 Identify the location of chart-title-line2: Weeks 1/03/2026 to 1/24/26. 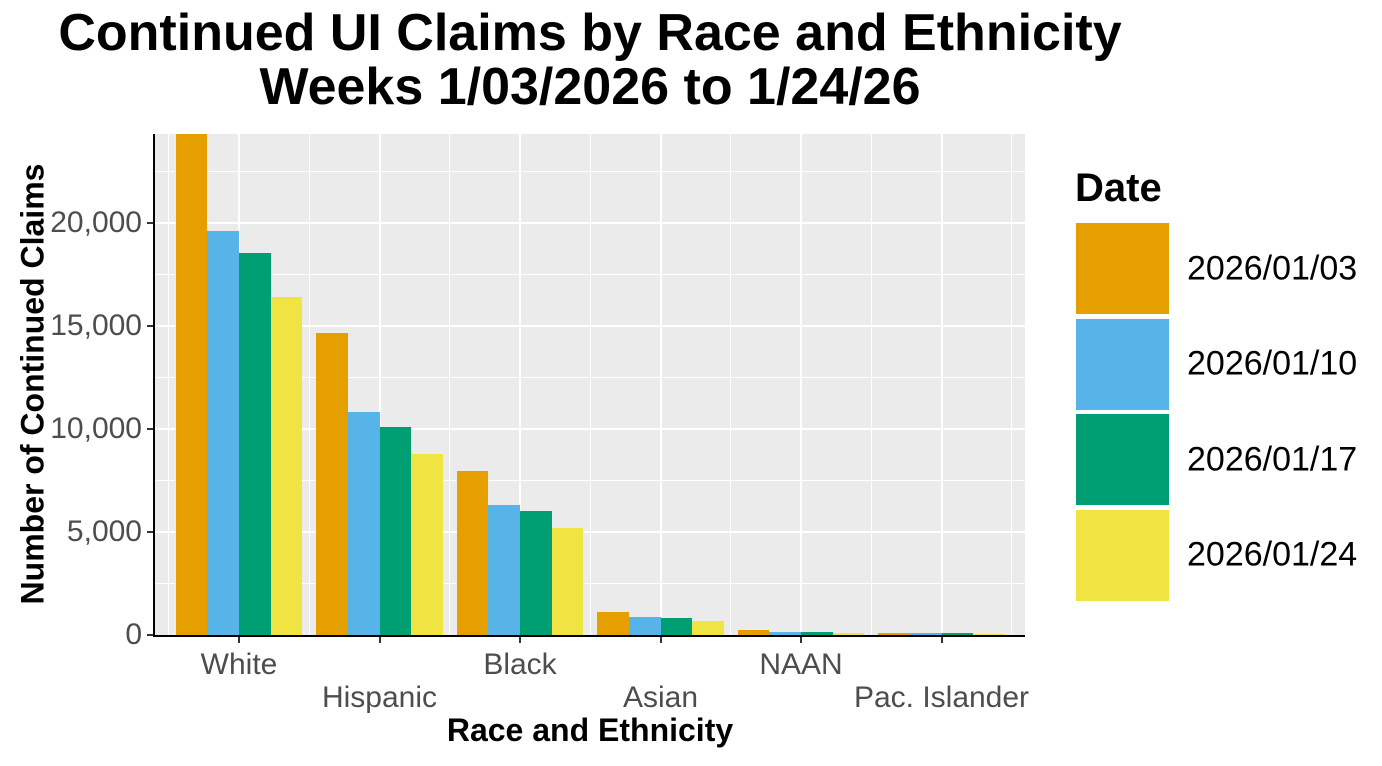
(590, 87).